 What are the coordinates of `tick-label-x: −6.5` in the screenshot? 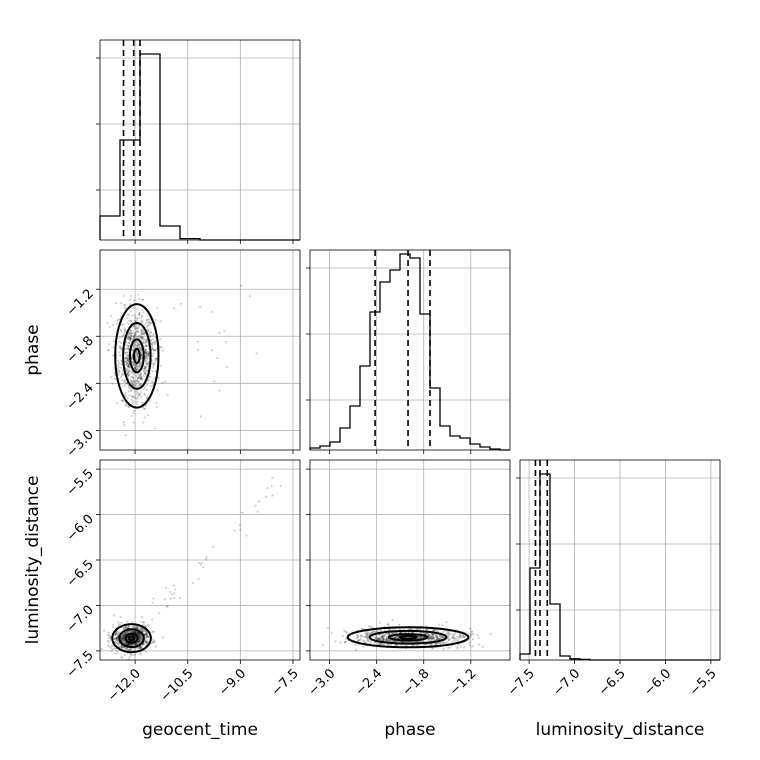 It's located at (612, 682).